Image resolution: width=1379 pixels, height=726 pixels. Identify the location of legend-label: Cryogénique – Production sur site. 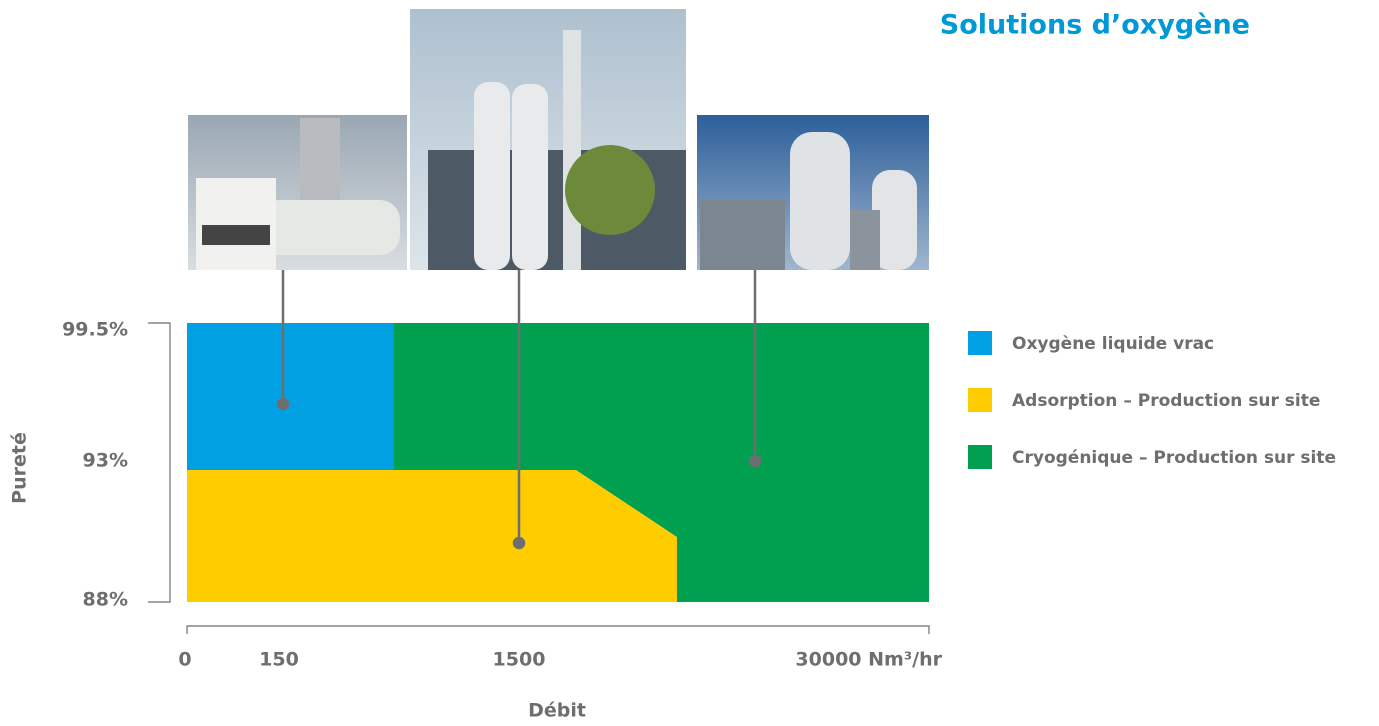
(1174, 458).